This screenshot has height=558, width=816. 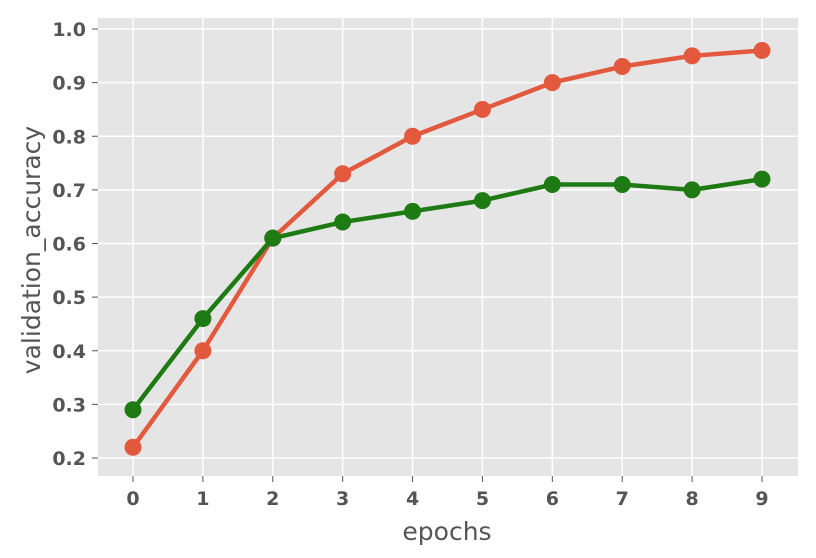 What do you see at coordinates (69, 459) in the screenshot?
I see `y-tick-label: 0.2` at bounding box center [69, 459].